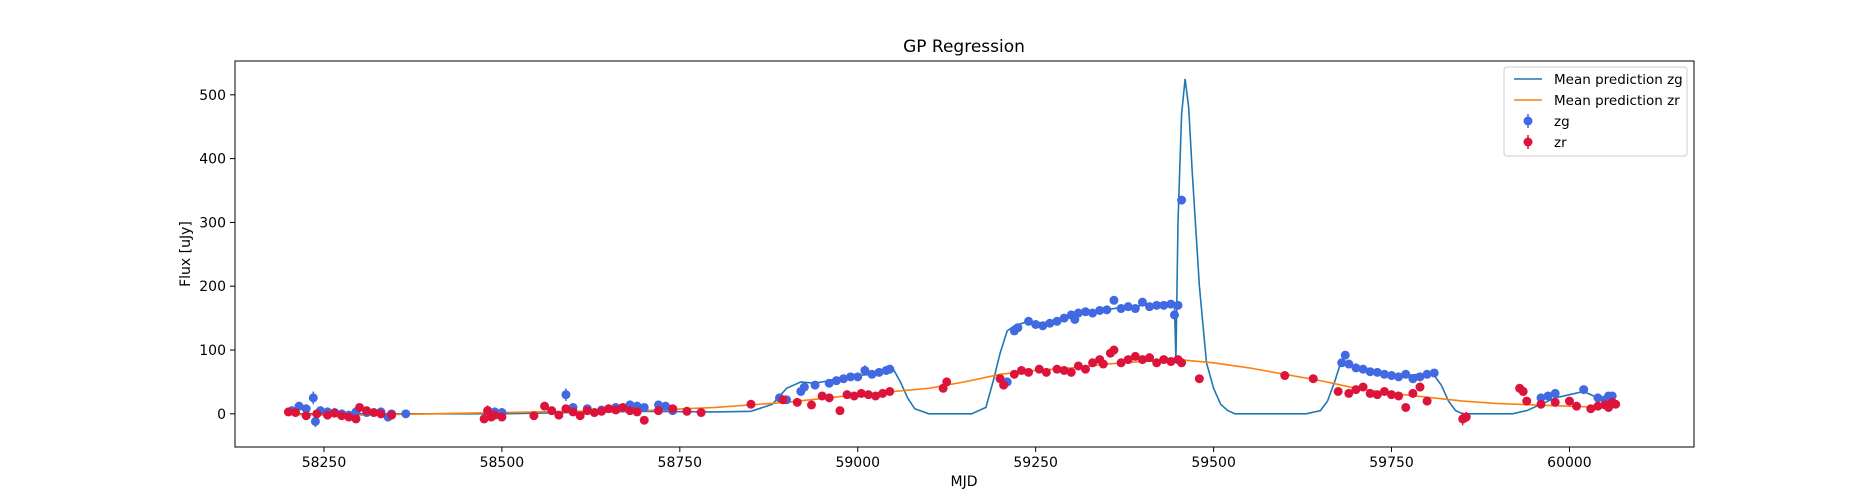 The image size is (1875, 500). Describe the element at coordinates (1618, 80) in the screenshot. I see `legend-entry-label: Mean prediction zg` at that location.